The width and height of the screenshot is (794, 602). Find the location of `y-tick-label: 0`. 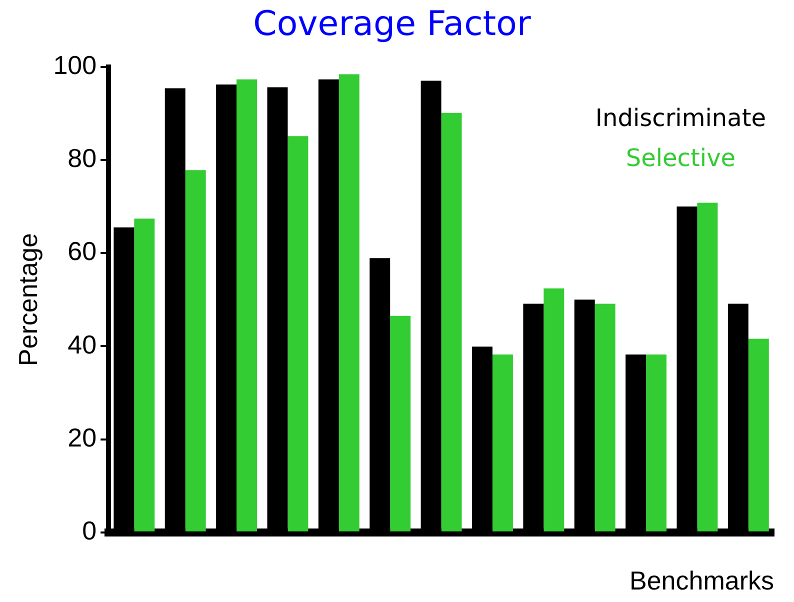

y-tick-label: 0 is located at coordinates (89, 531).